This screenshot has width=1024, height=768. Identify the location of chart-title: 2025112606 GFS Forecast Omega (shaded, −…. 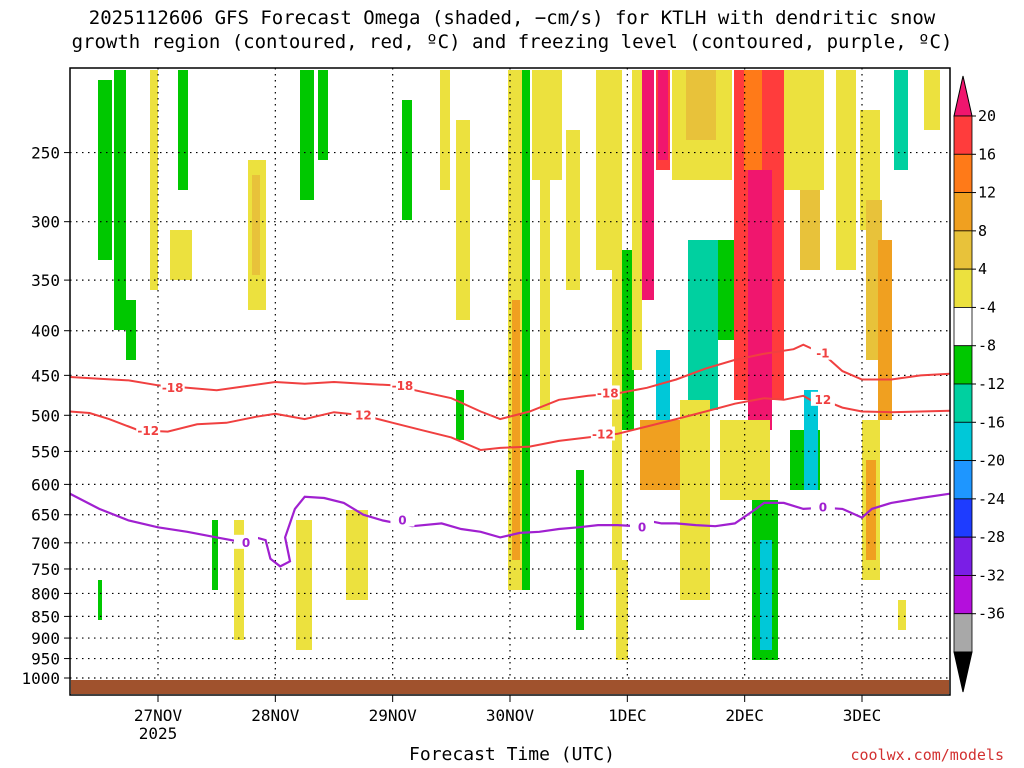
(512, 30).